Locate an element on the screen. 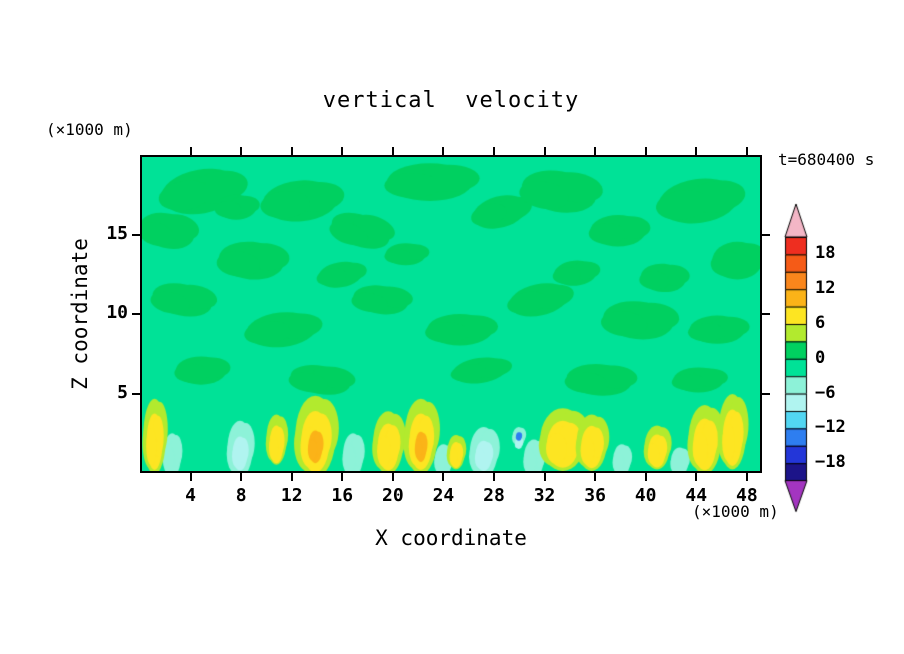 This screenshot has width=904, height=654. z-tick-label: 5 is located at coordinates (122, 392).